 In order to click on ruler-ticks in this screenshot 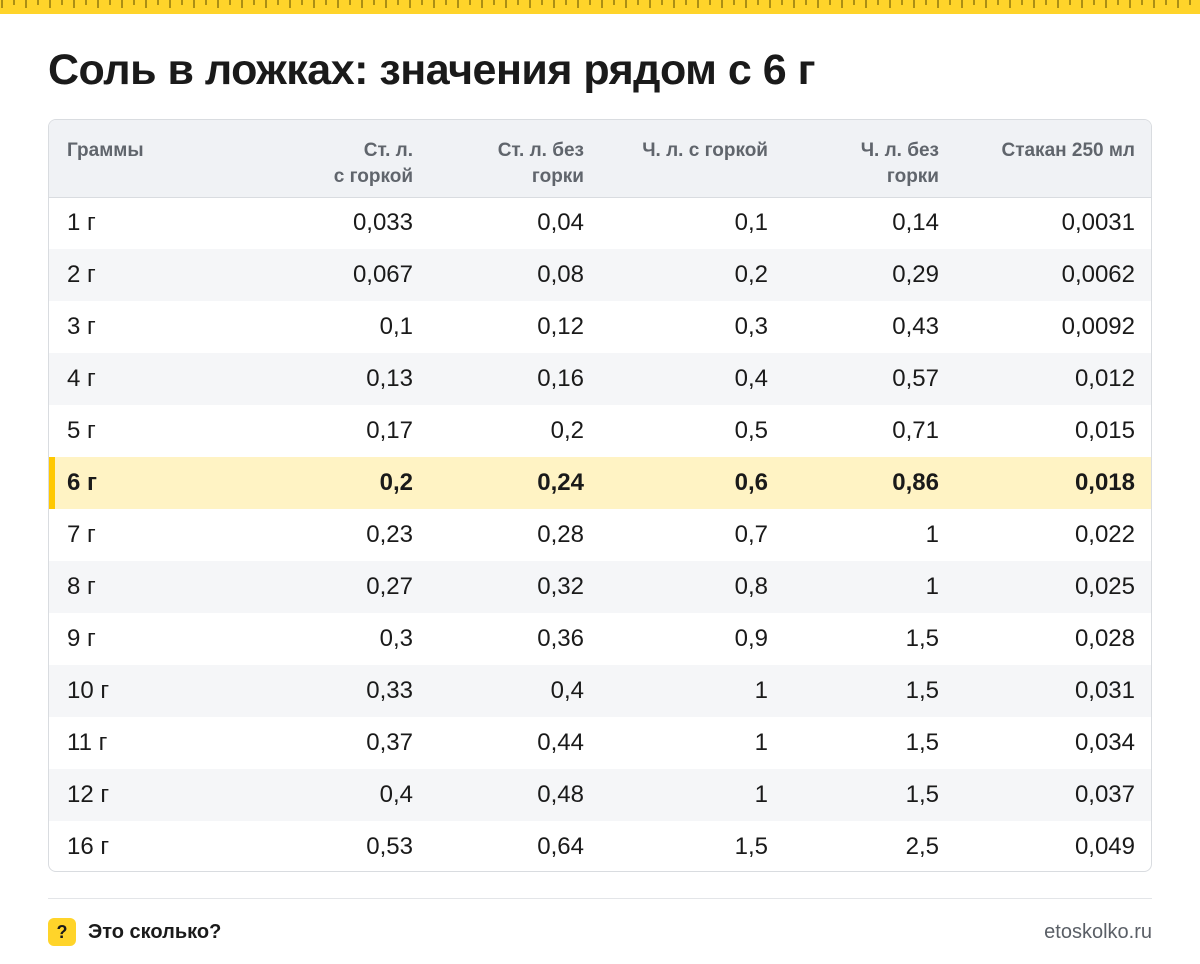, I will do `click(596, 4)`.